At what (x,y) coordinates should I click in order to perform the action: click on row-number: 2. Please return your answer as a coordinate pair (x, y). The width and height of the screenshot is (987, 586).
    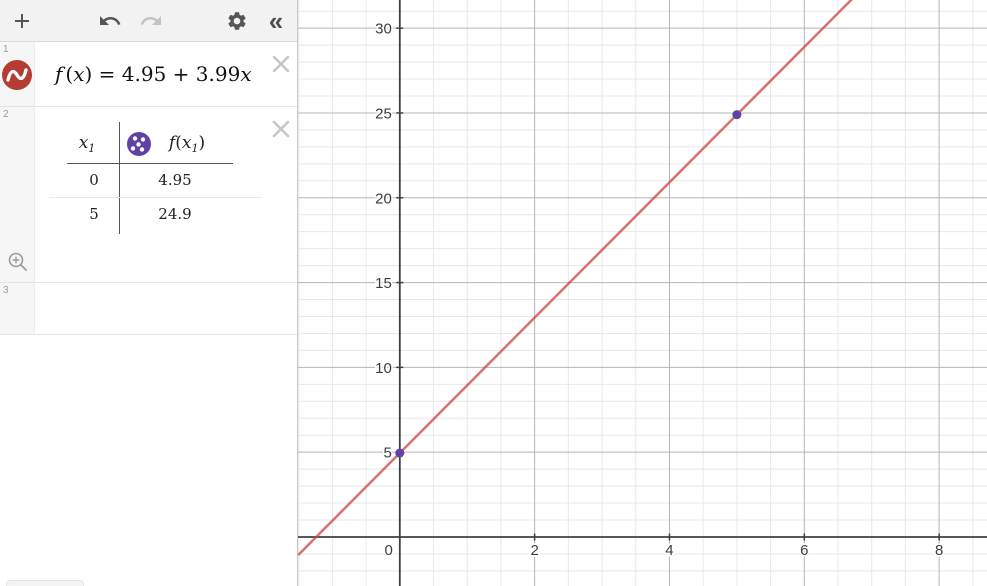
    Looking at the image, I should click on (6, 114).